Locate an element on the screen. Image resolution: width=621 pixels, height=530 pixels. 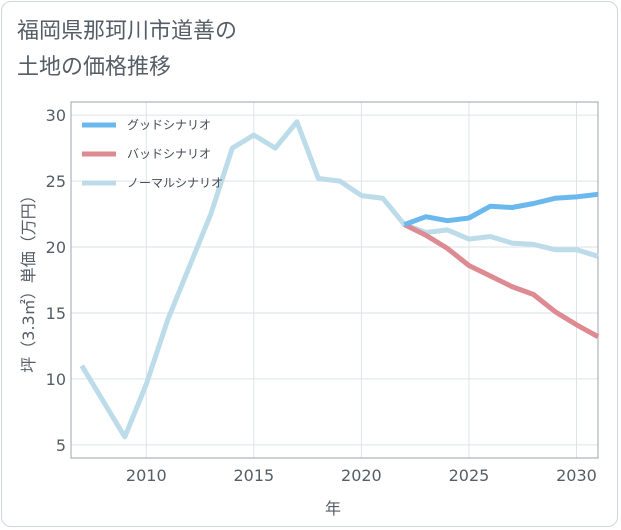
y-tick-label: 15 is located at coordinates (56, 313).